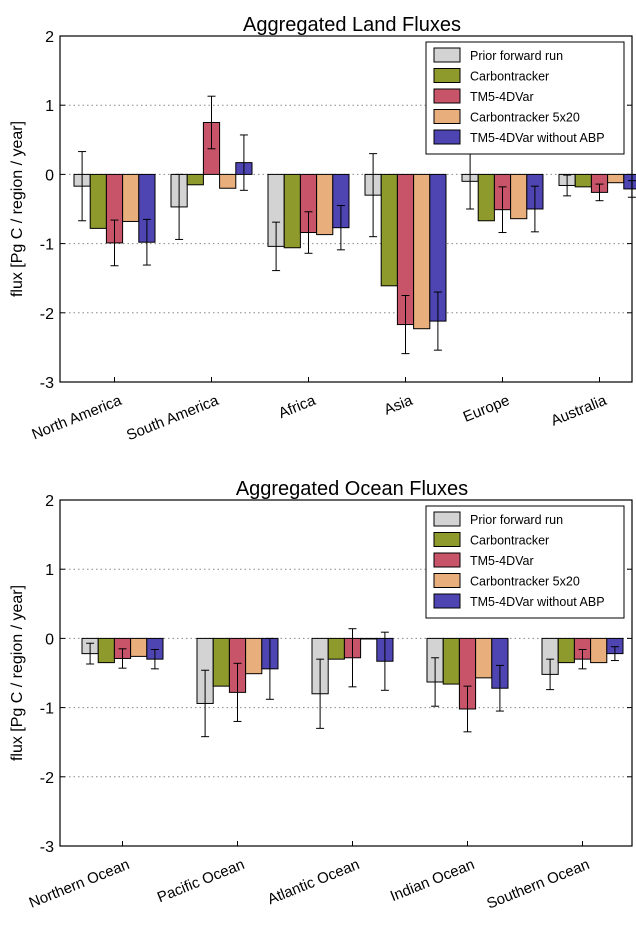 The image size is (636, 927). What do you see at coordinates (486, 409) in the screenshot?
I see `x-tick-label: Europe` at bounding box center [486, 409].